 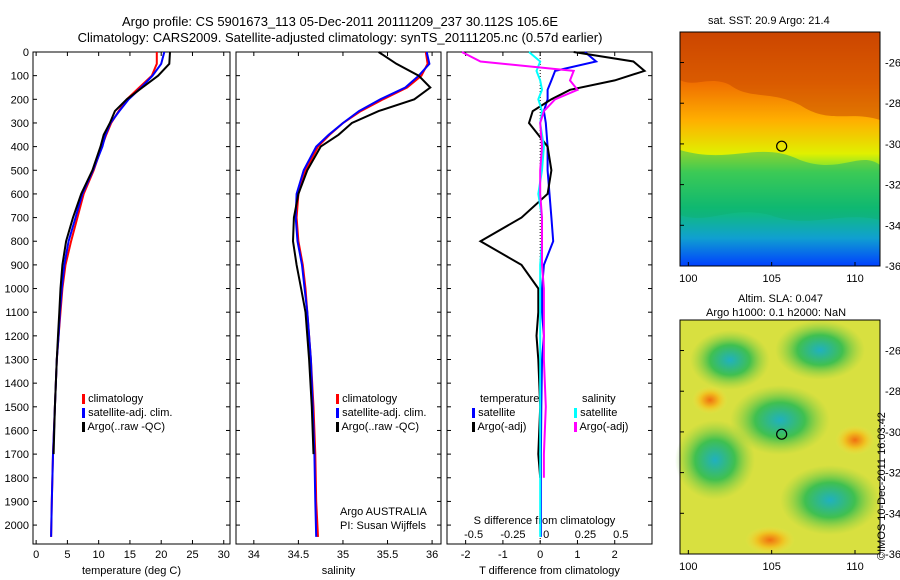 I want to click on legend-diff-t-argo: Argo(-adj), so click(x=499, y=427).